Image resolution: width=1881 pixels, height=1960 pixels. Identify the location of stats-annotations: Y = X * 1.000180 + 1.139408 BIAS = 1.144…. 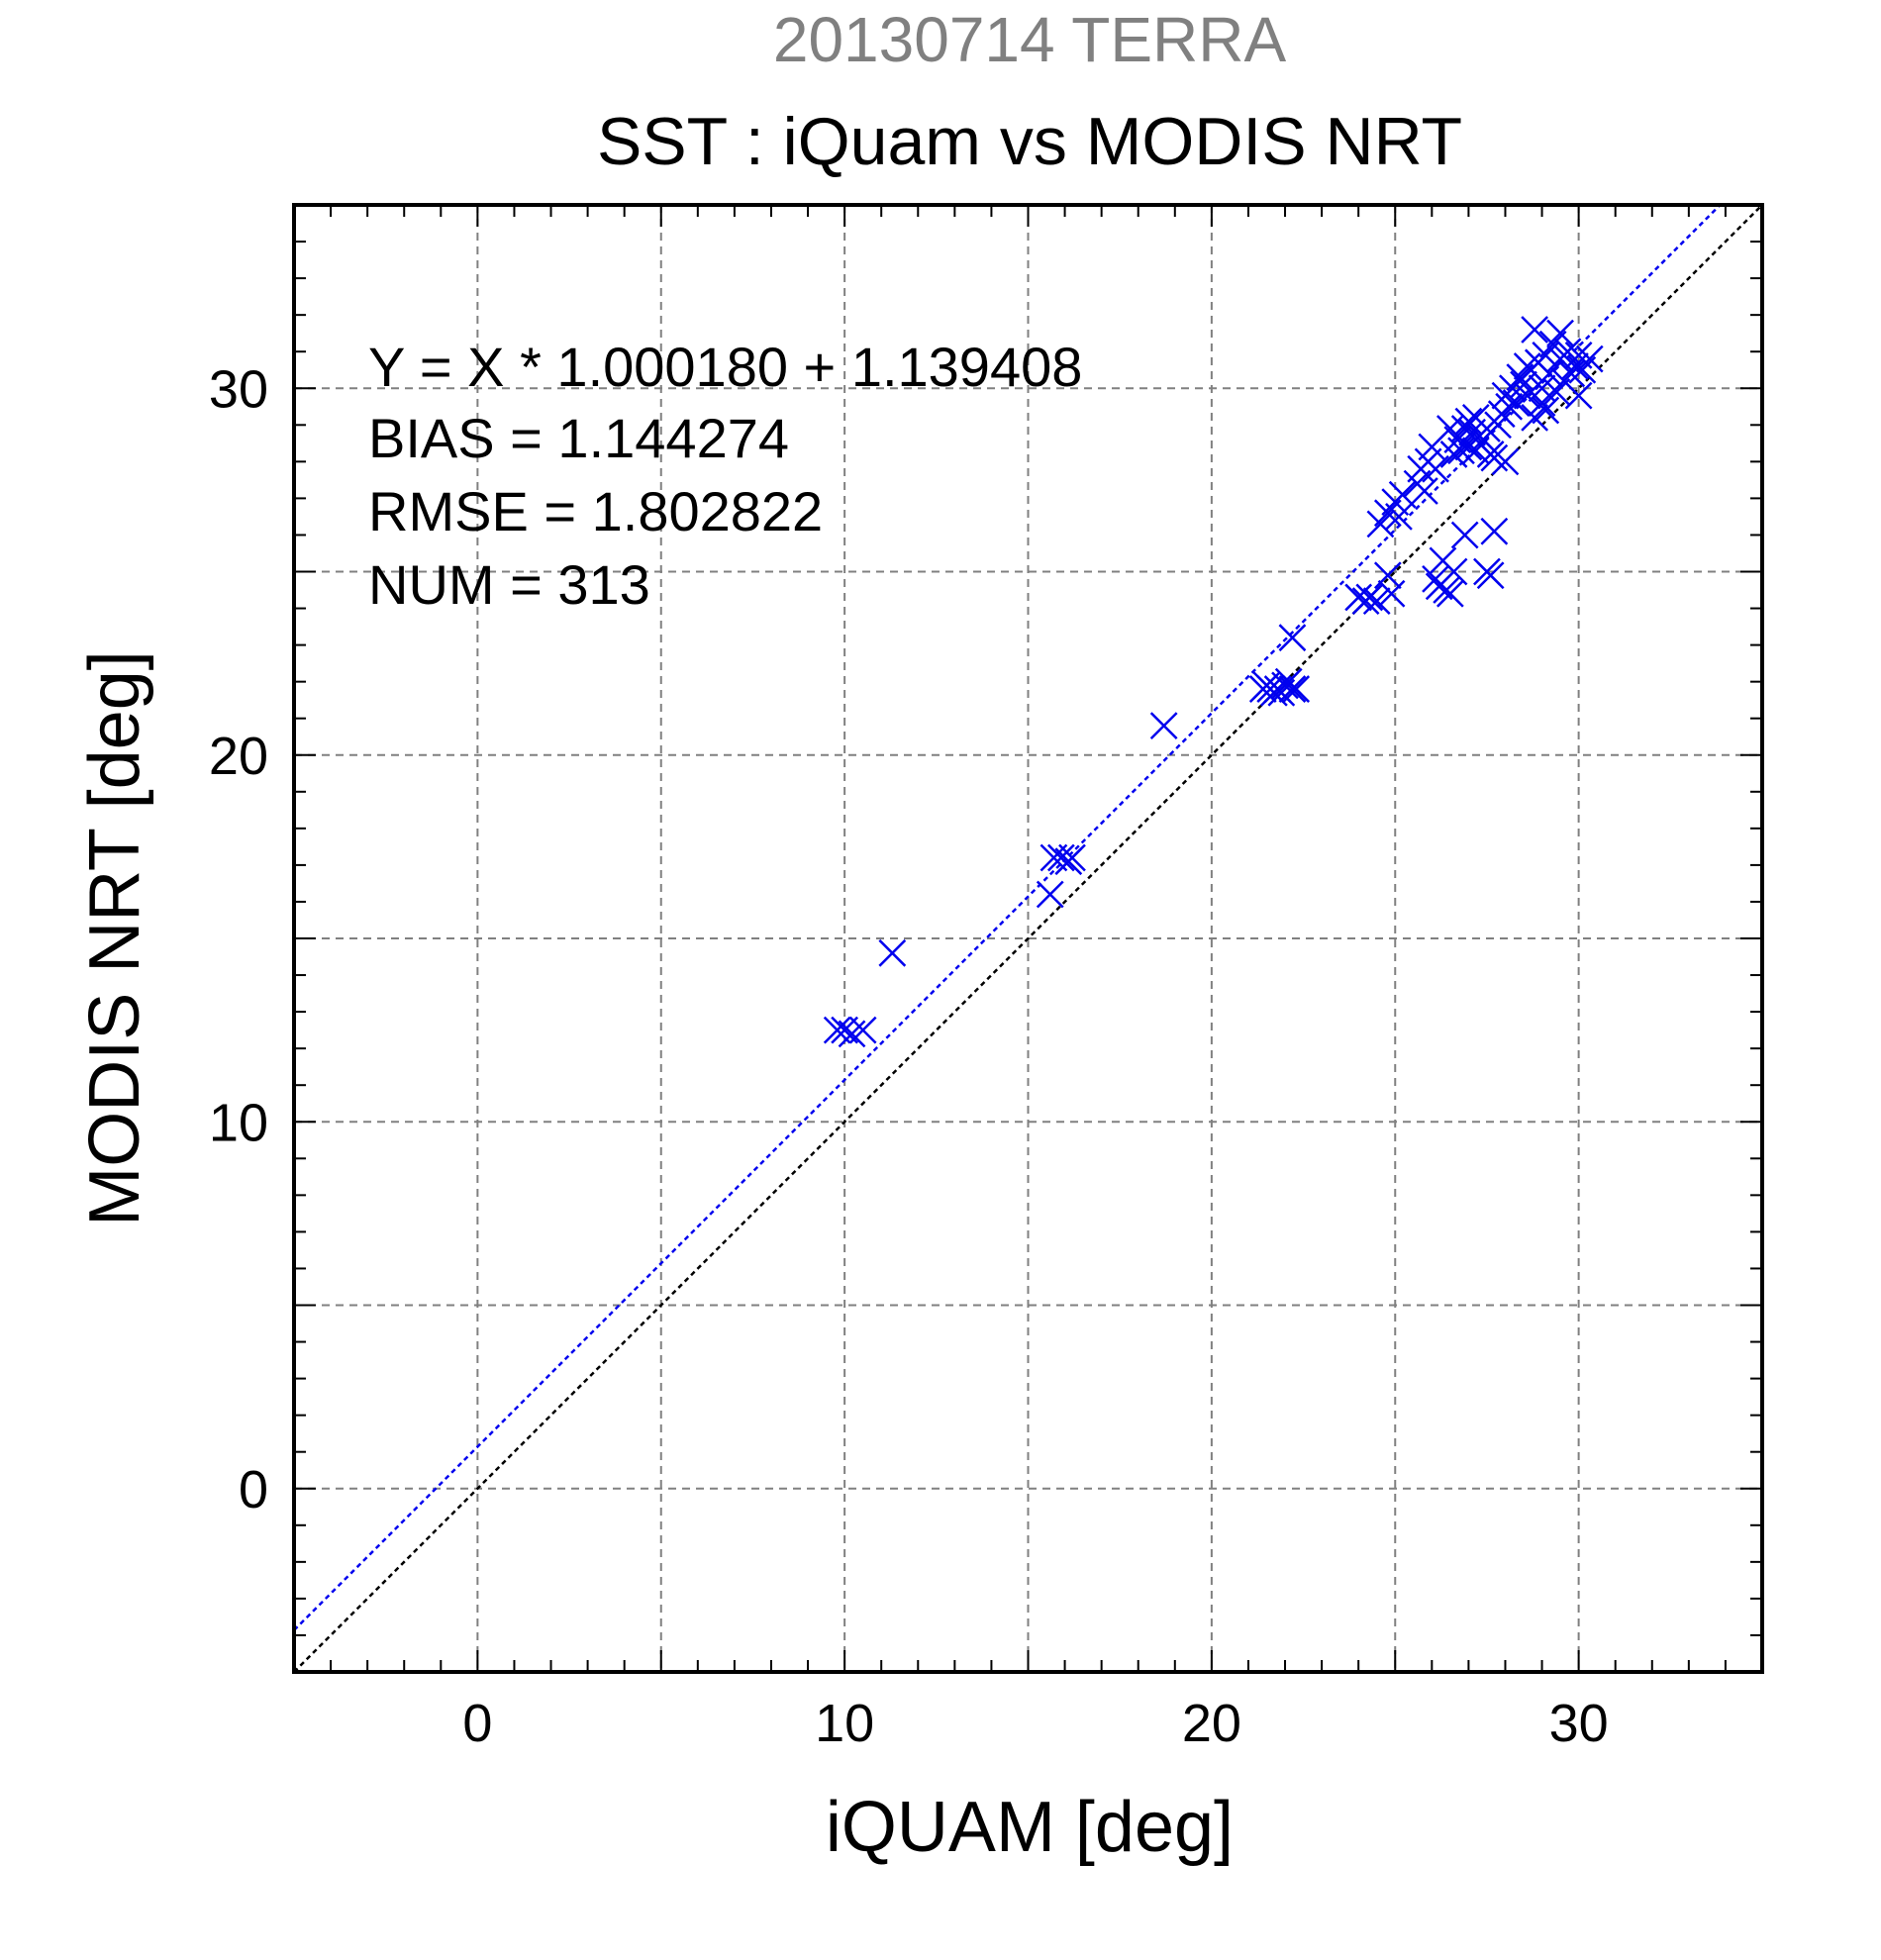
(725, 476).